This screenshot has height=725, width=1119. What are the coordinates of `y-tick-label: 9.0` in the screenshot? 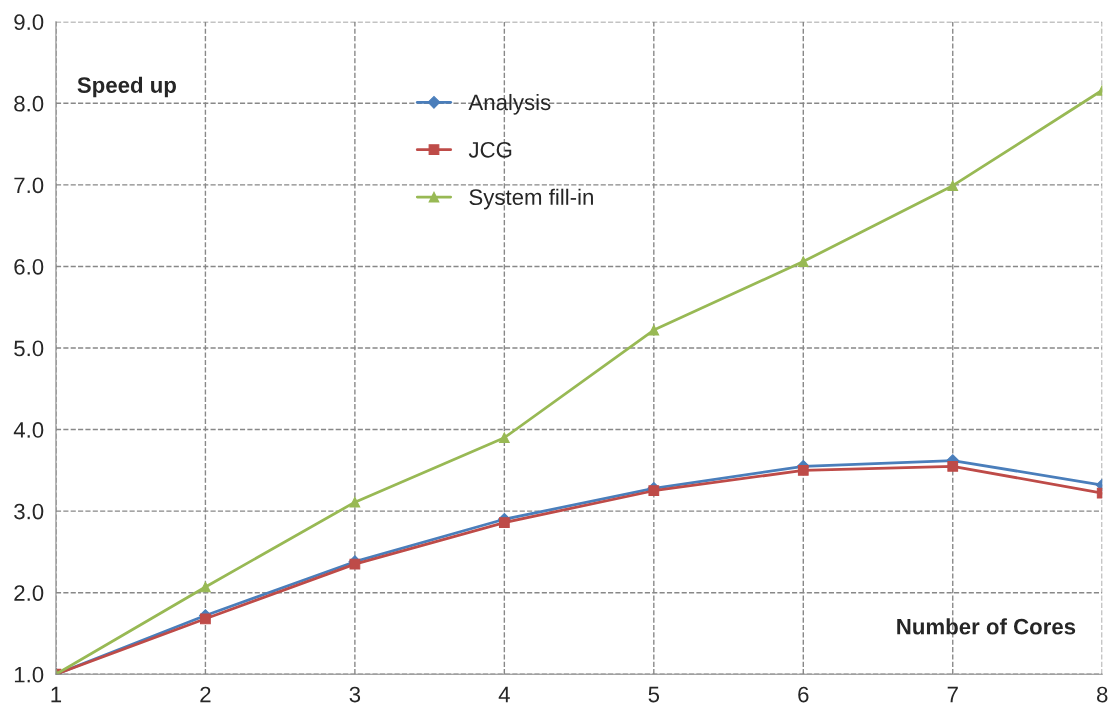 It's located at (29, 22).